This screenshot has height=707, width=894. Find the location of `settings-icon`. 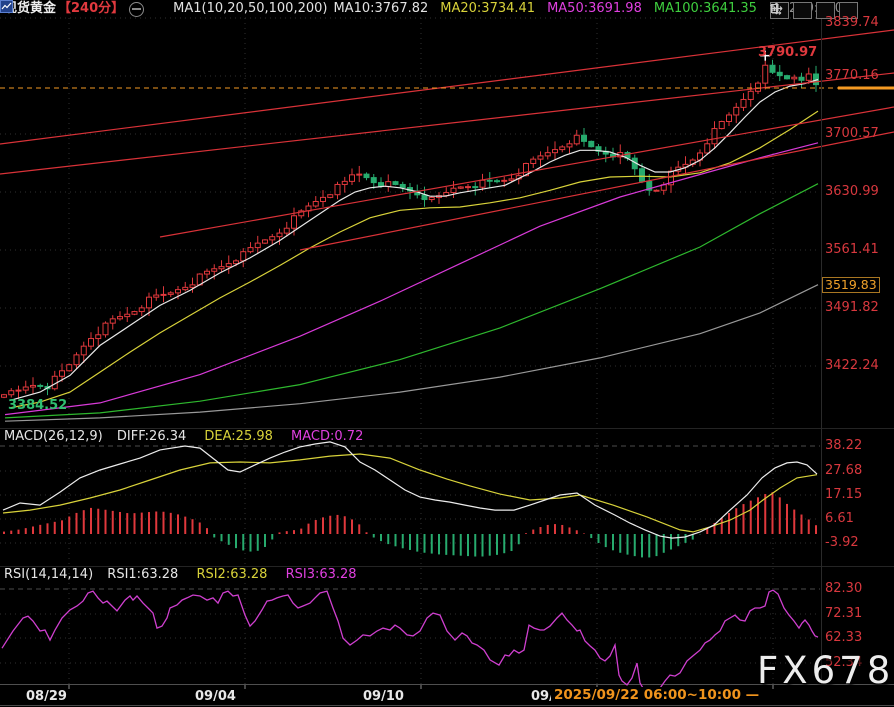

settings-icon is located at coordinates (137, 9).